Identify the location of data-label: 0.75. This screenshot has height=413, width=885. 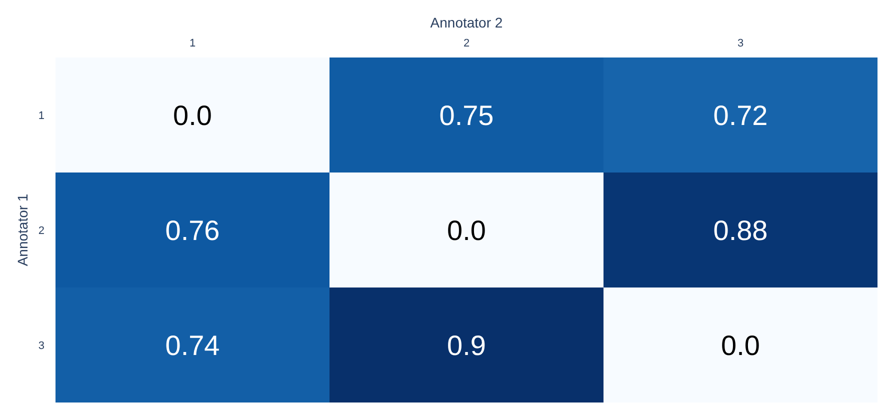
(466, 115).